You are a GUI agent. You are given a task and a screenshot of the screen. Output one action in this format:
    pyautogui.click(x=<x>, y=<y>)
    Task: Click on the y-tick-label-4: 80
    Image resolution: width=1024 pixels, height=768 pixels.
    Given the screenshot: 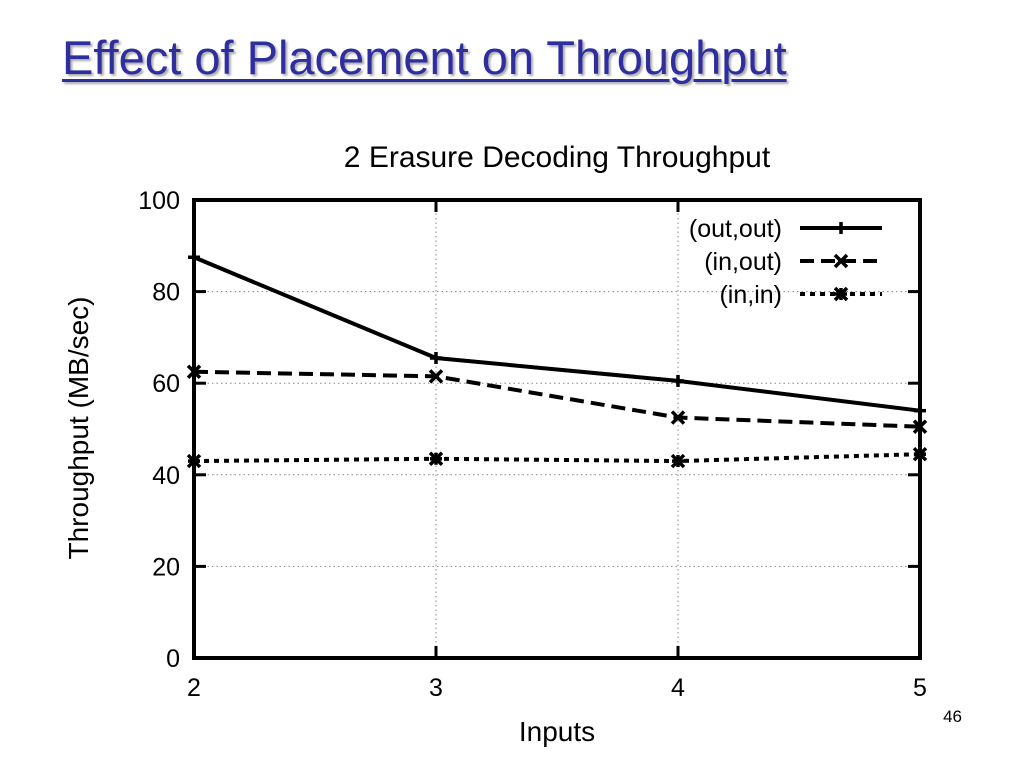 What is the action you would take?
    pyautogui.click(x=166, y=293)
    